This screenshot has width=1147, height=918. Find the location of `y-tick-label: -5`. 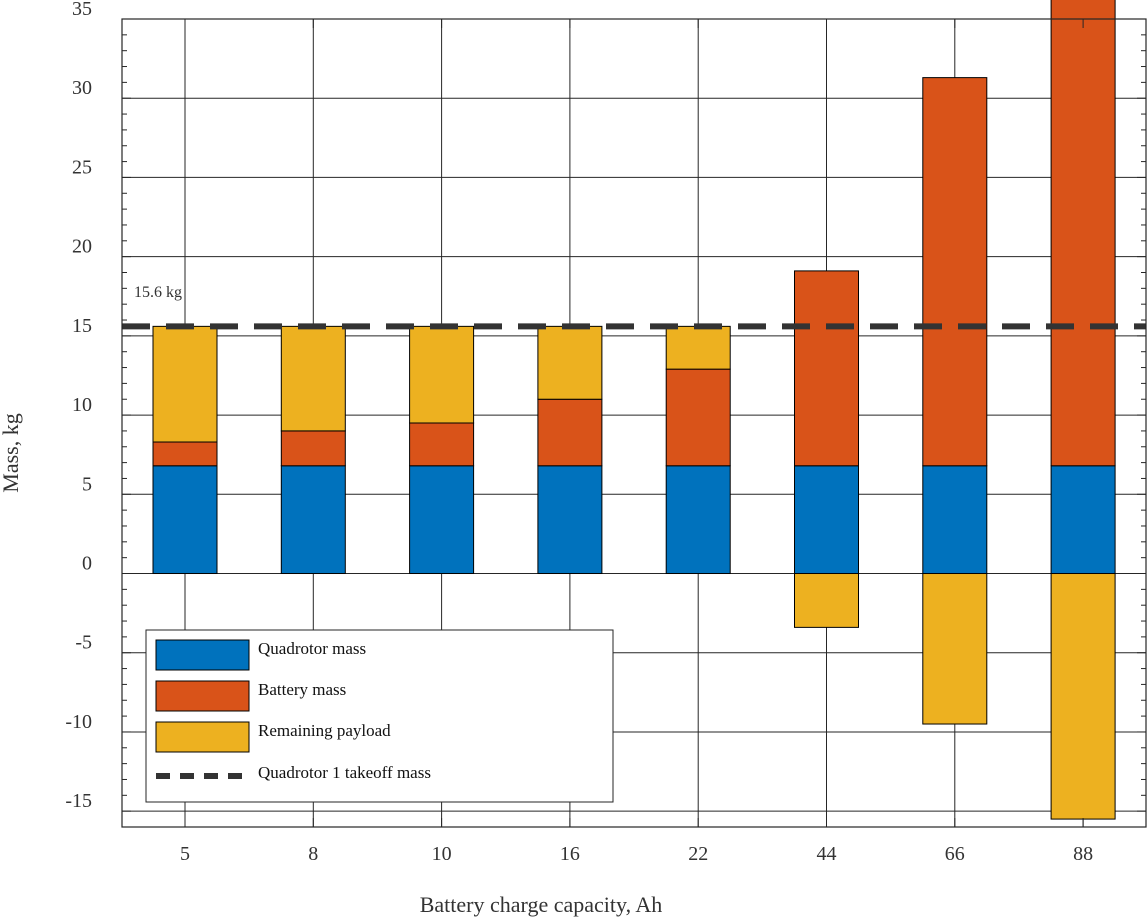

y-tick-label: -5 is located at coordinates (83, 643).